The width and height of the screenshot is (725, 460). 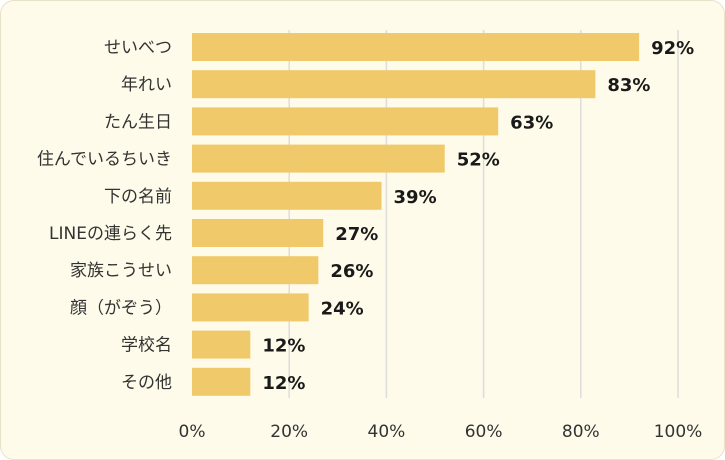 What do you see at coordinates (110, 234) in the screenshot?
I see `category-label-5: LINEの連らく先` at bounding box center [110, 234].